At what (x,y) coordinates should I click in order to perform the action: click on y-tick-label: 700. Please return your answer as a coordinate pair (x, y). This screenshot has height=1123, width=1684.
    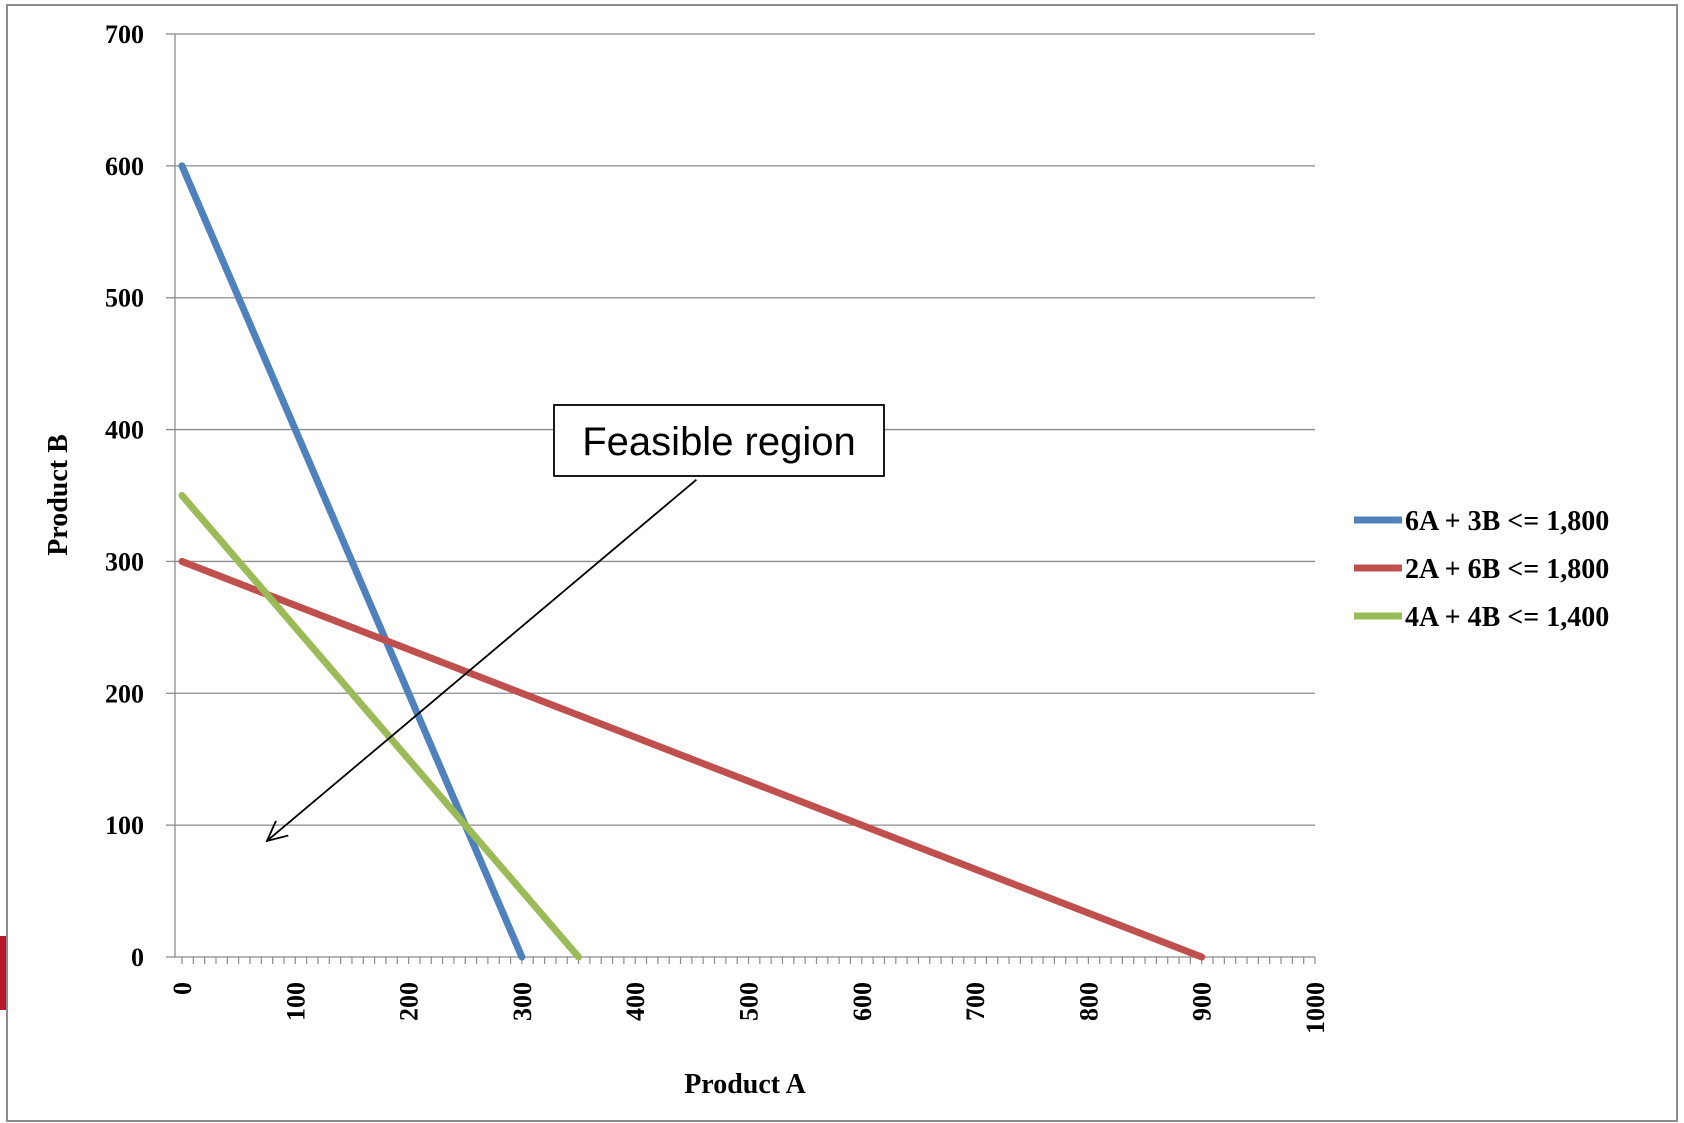
    Looking at the image, I should click on (124, 34).